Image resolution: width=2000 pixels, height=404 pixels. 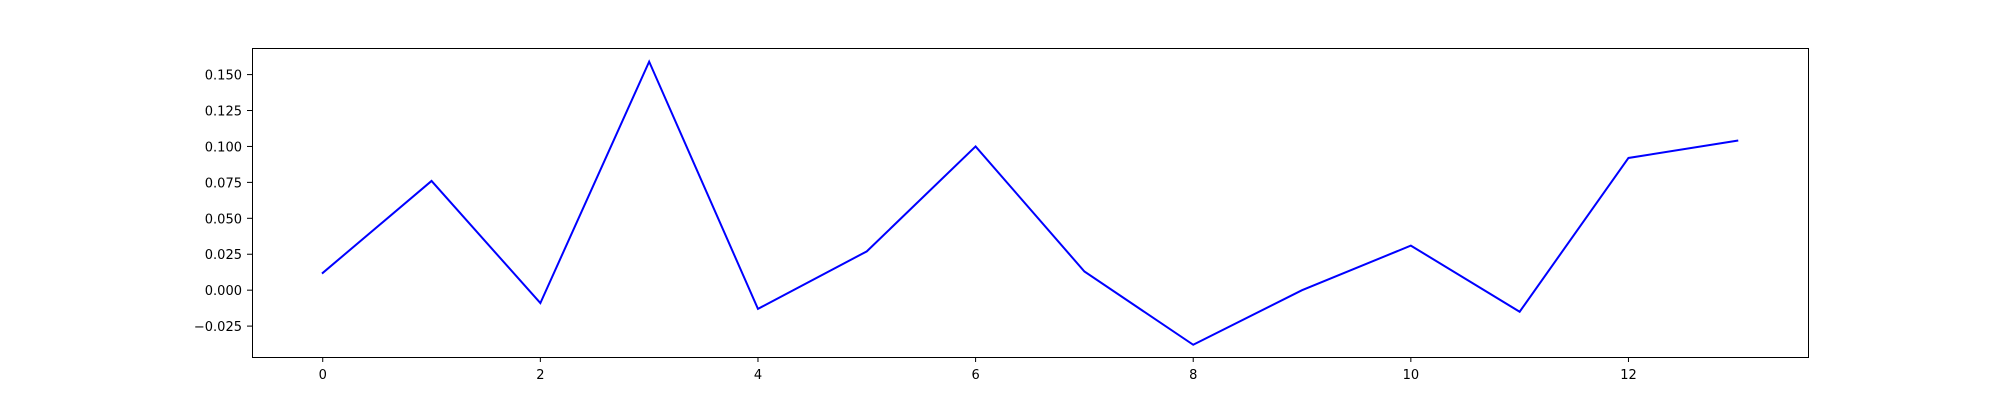 I want to click on y-tick-label: −0.025, so click(x=218, y=327).